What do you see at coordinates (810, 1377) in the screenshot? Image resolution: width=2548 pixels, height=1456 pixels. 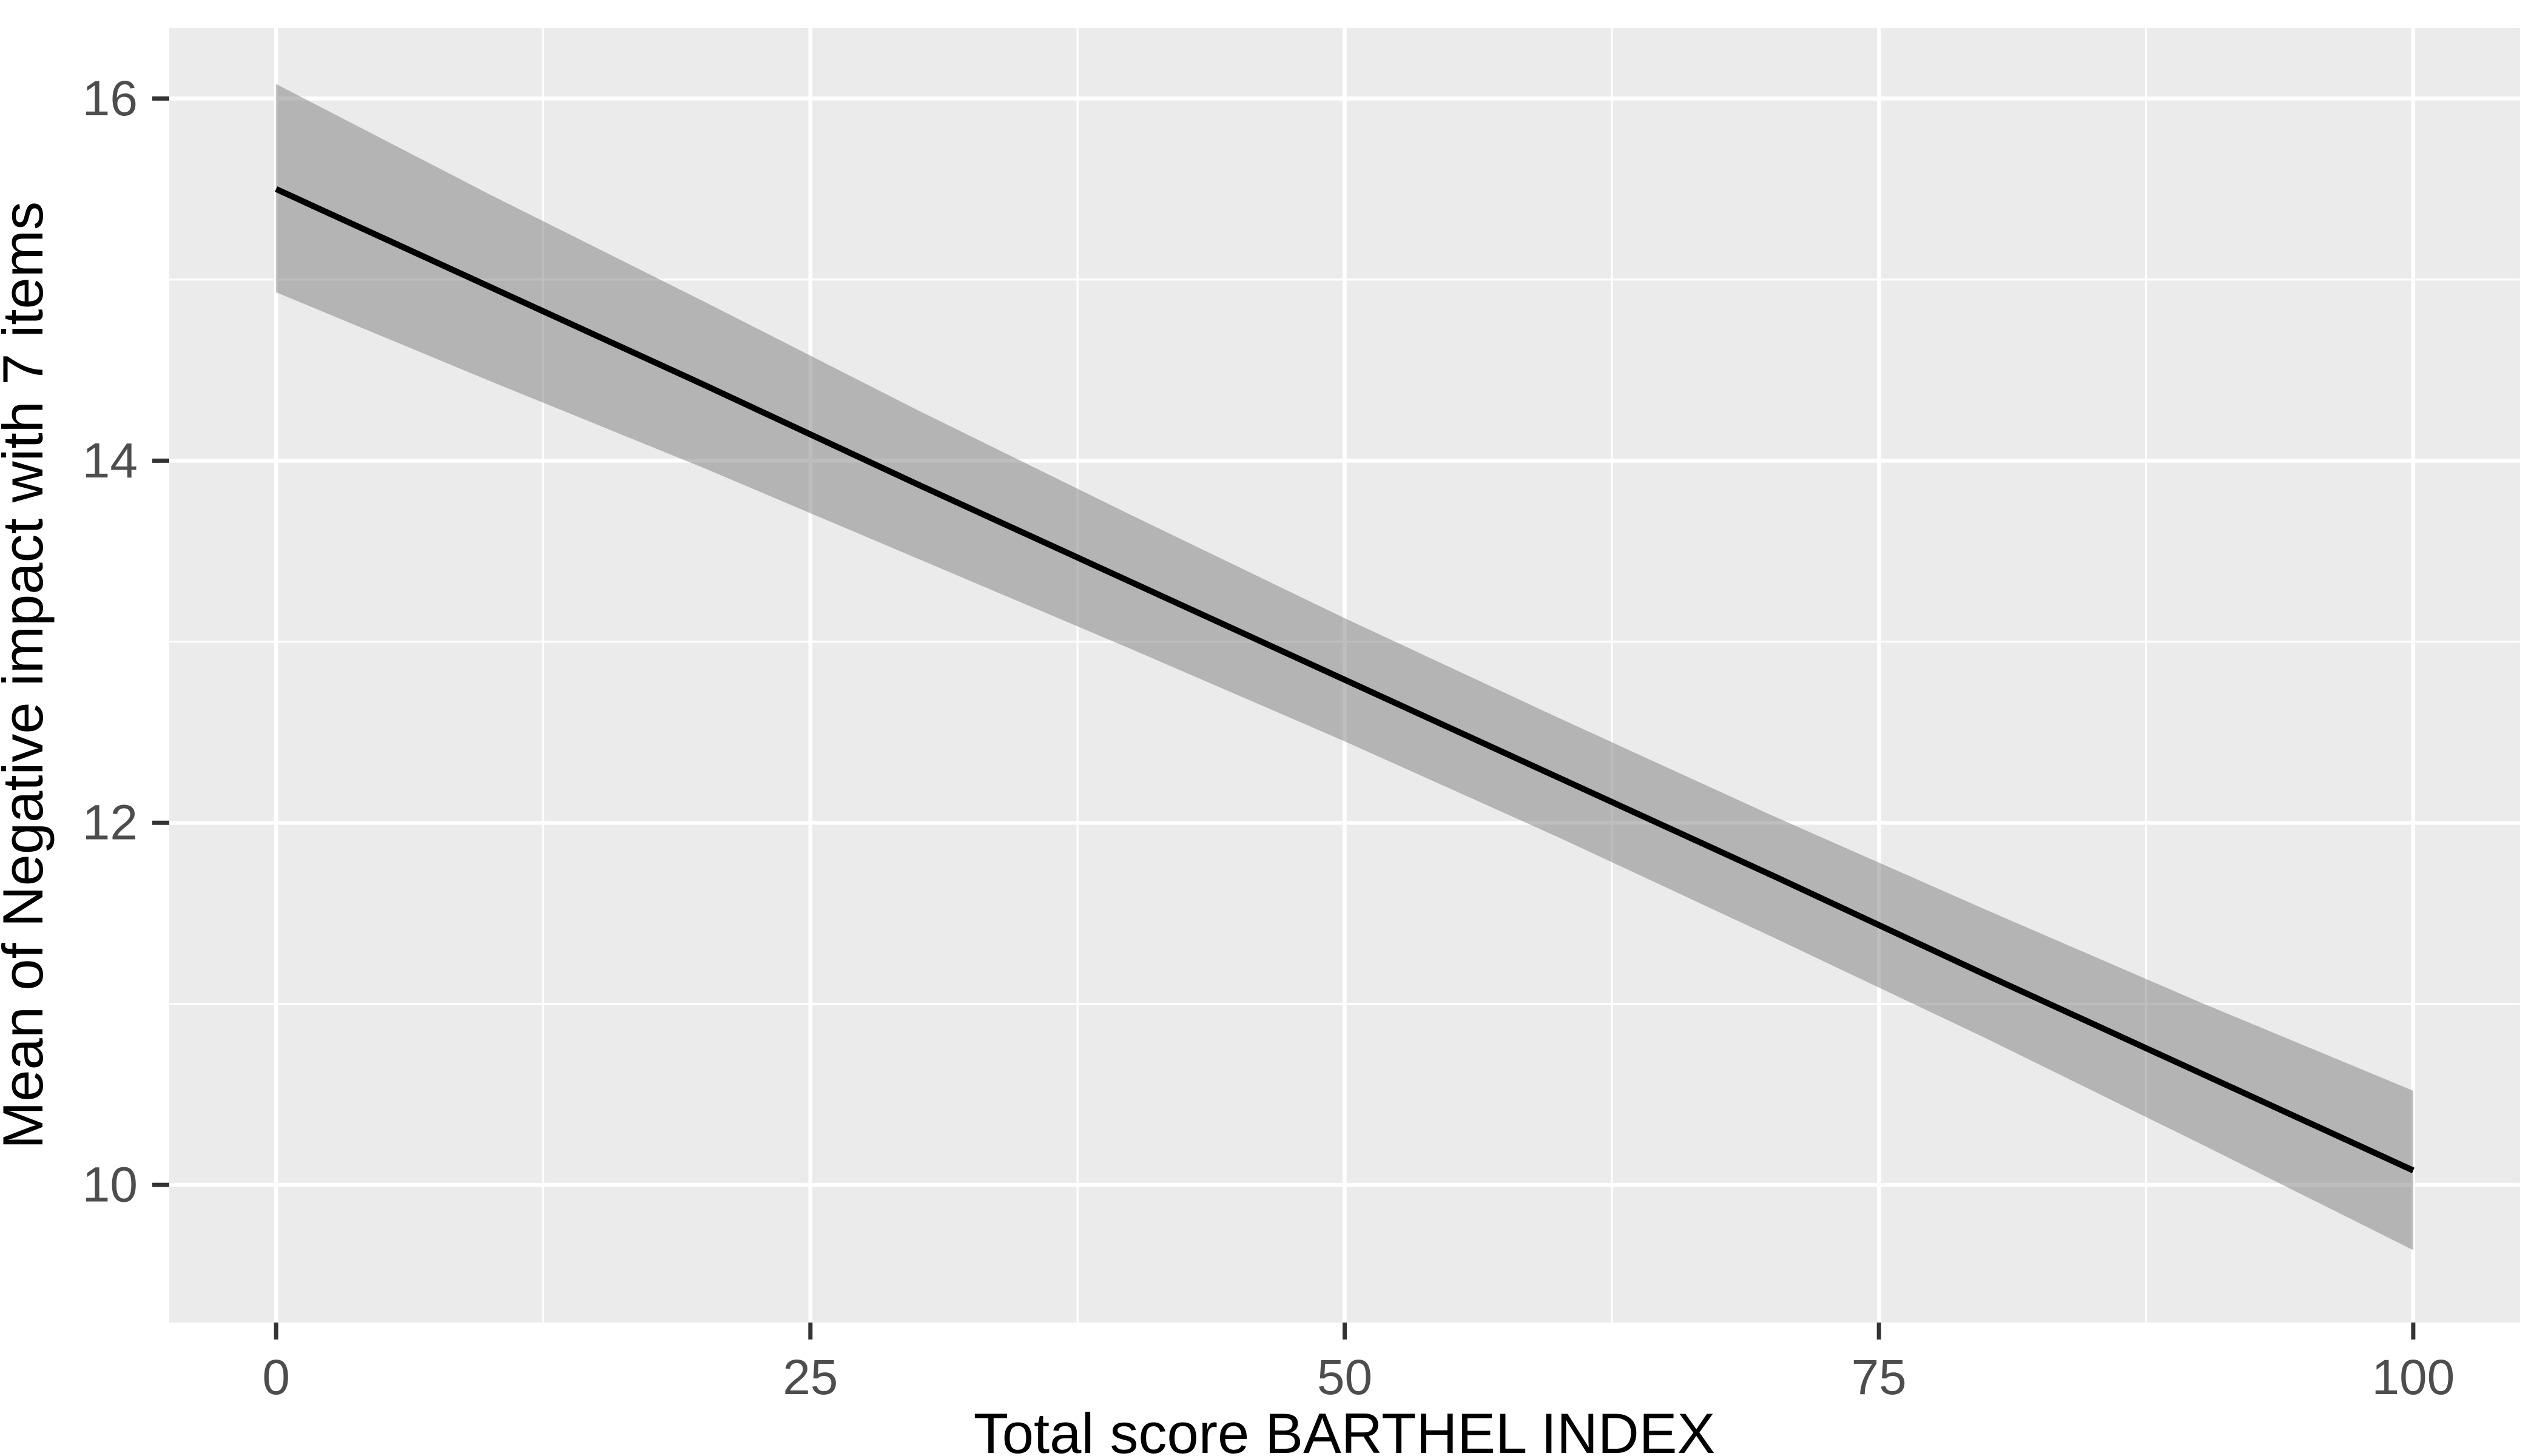 I see `x-tick-label: 25` at bounding box center [810, 1377].